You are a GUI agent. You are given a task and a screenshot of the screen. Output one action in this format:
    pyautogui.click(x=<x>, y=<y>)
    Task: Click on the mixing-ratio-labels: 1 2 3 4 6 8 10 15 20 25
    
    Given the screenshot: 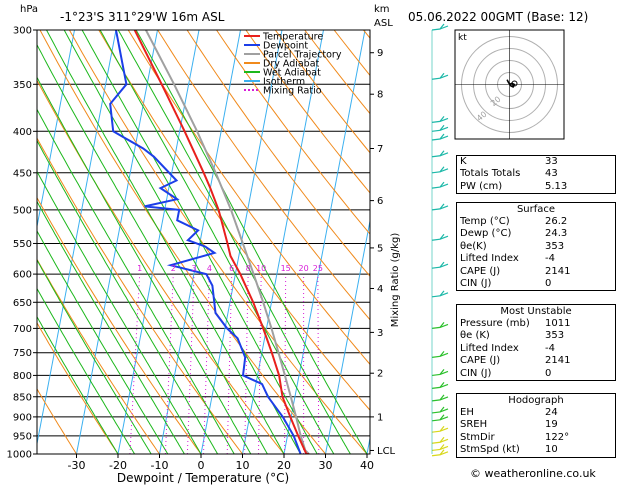 What is the action you would take?
    pyautogui.click(x=230, y=268)
    